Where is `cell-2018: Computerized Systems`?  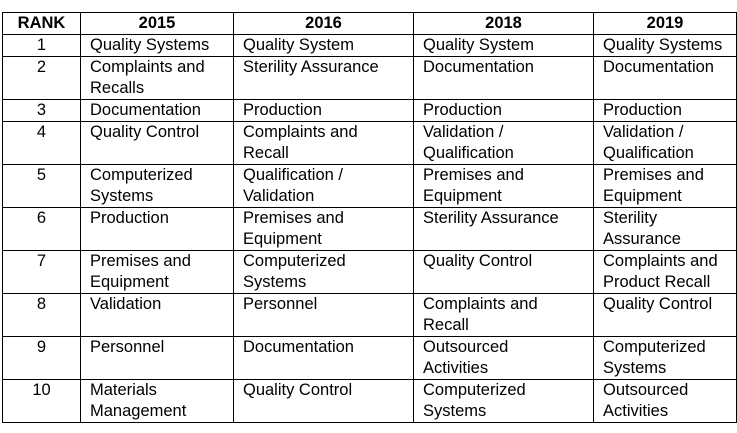 cell-2018: Computerized Systems is located at coordinates (503, 401).